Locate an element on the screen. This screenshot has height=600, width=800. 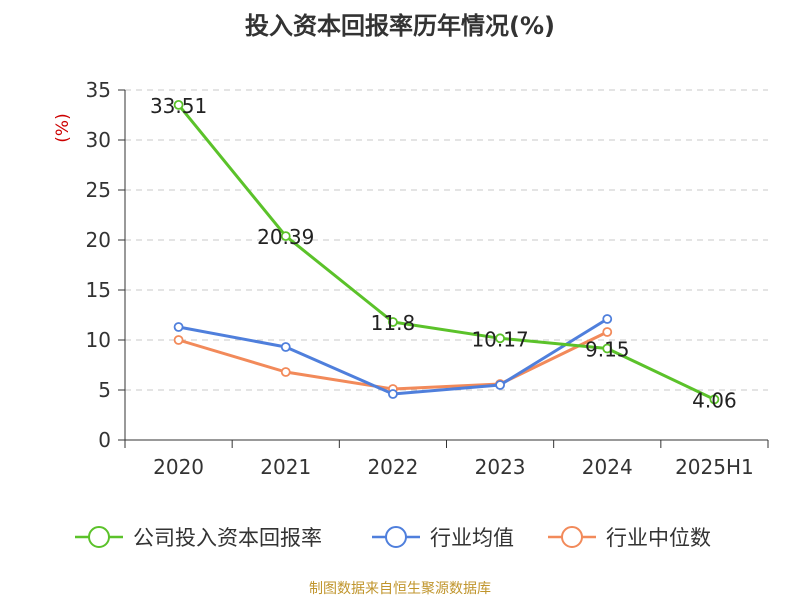
chart-title: 投入资本回报率历年情况(%) is located at coordinates (400, 26).